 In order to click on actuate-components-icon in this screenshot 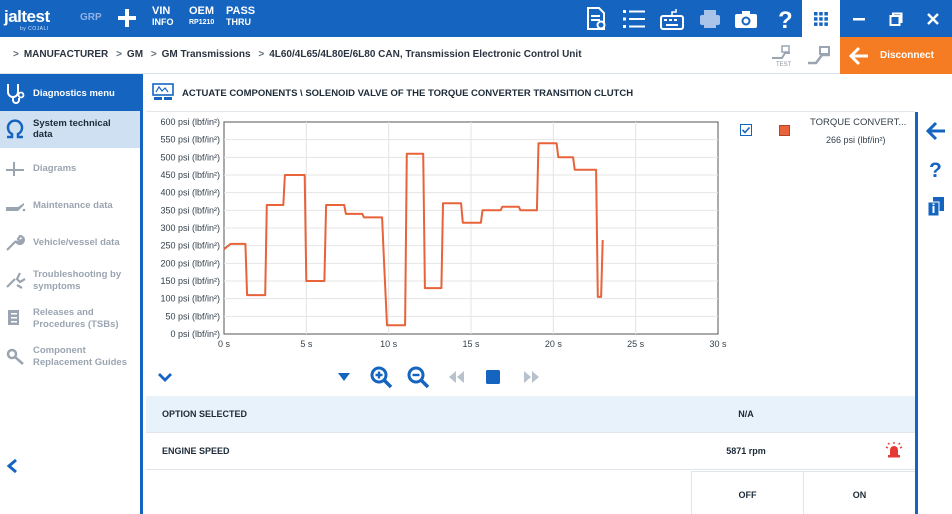, I will do `click(163, 91)`.